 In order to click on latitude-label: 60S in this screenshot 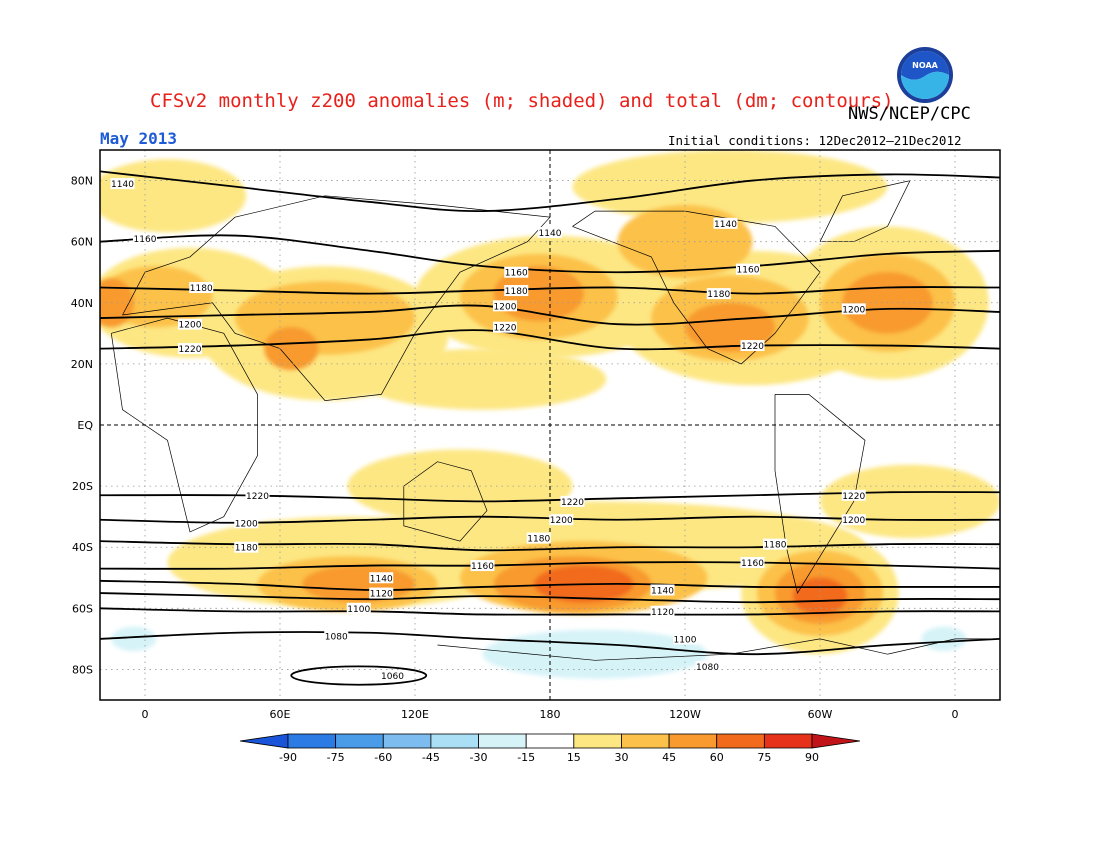, I will do `click(82, 608)`.